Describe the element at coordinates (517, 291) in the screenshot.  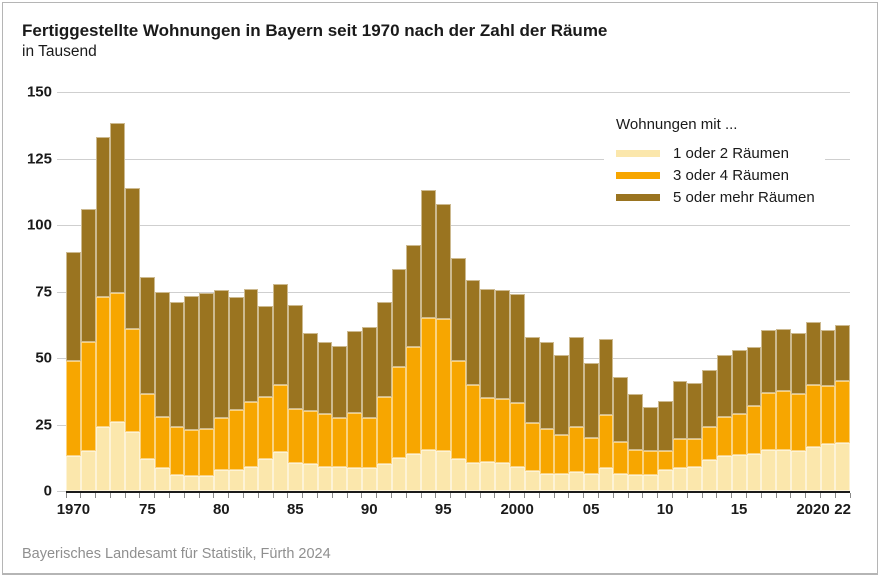
I see `bar-2000` at that location.